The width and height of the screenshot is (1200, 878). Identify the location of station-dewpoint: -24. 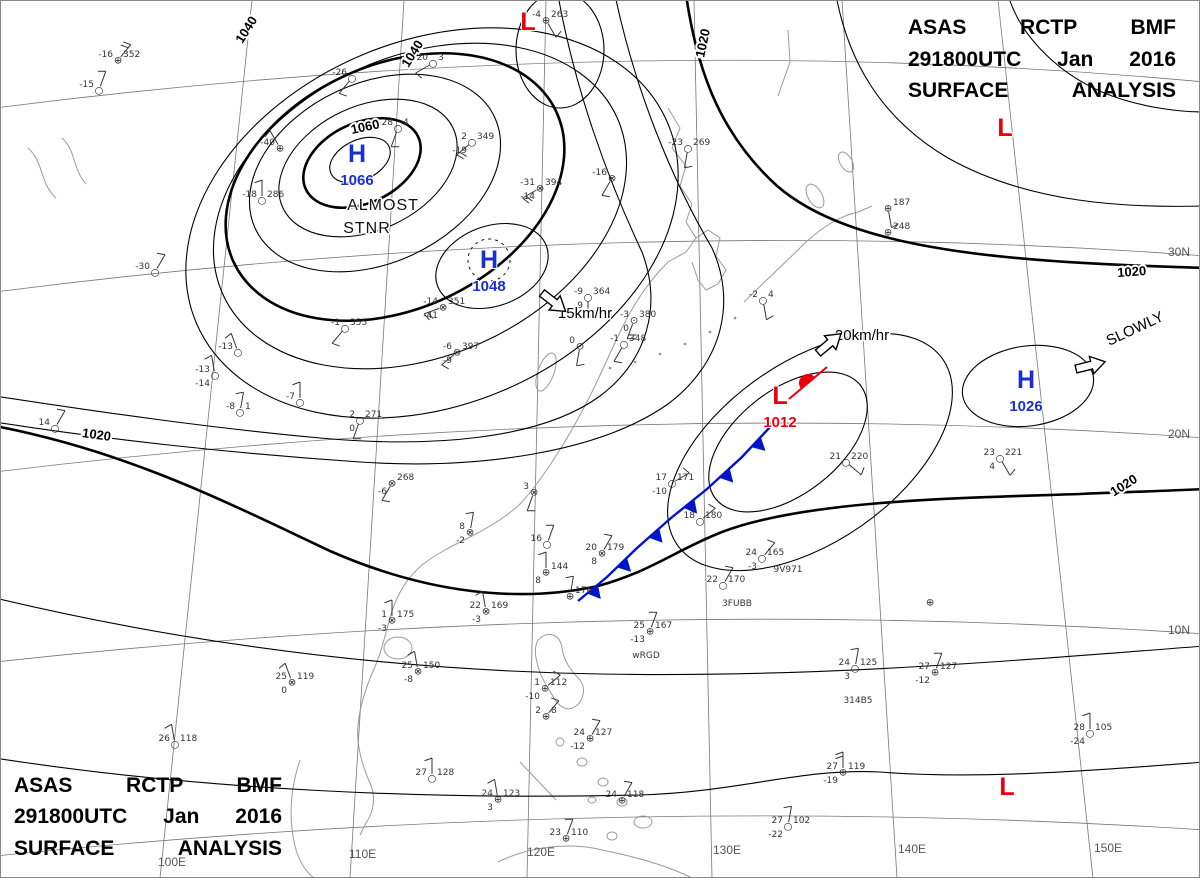
(1077, 742).